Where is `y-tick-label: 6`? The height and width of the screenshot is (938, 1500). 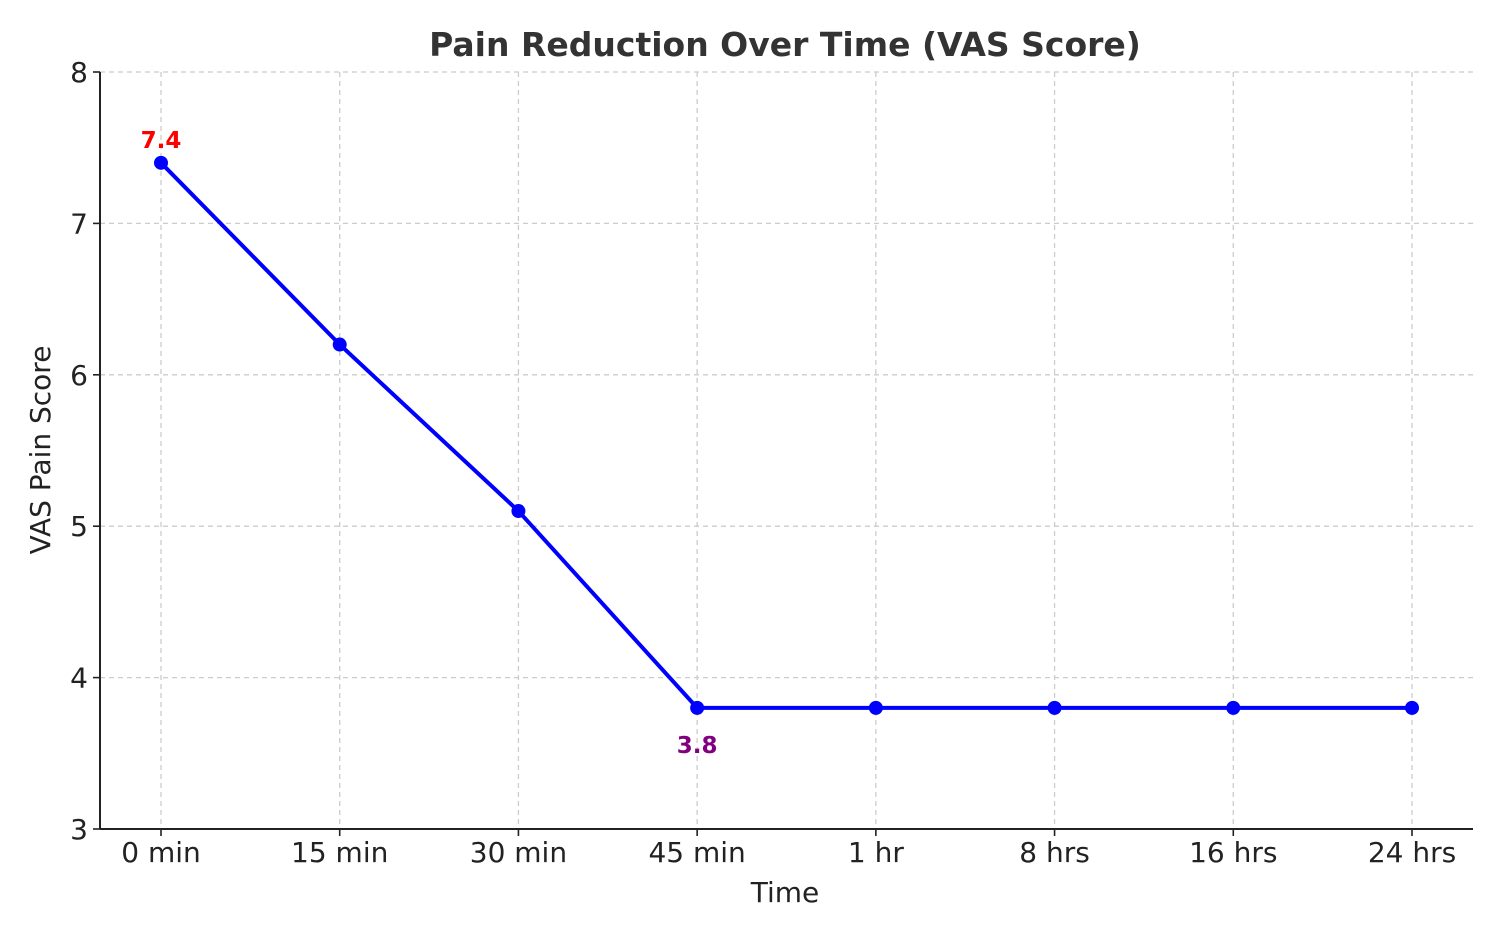
y-tick-label: 6 is located at coordinates (79, 375).